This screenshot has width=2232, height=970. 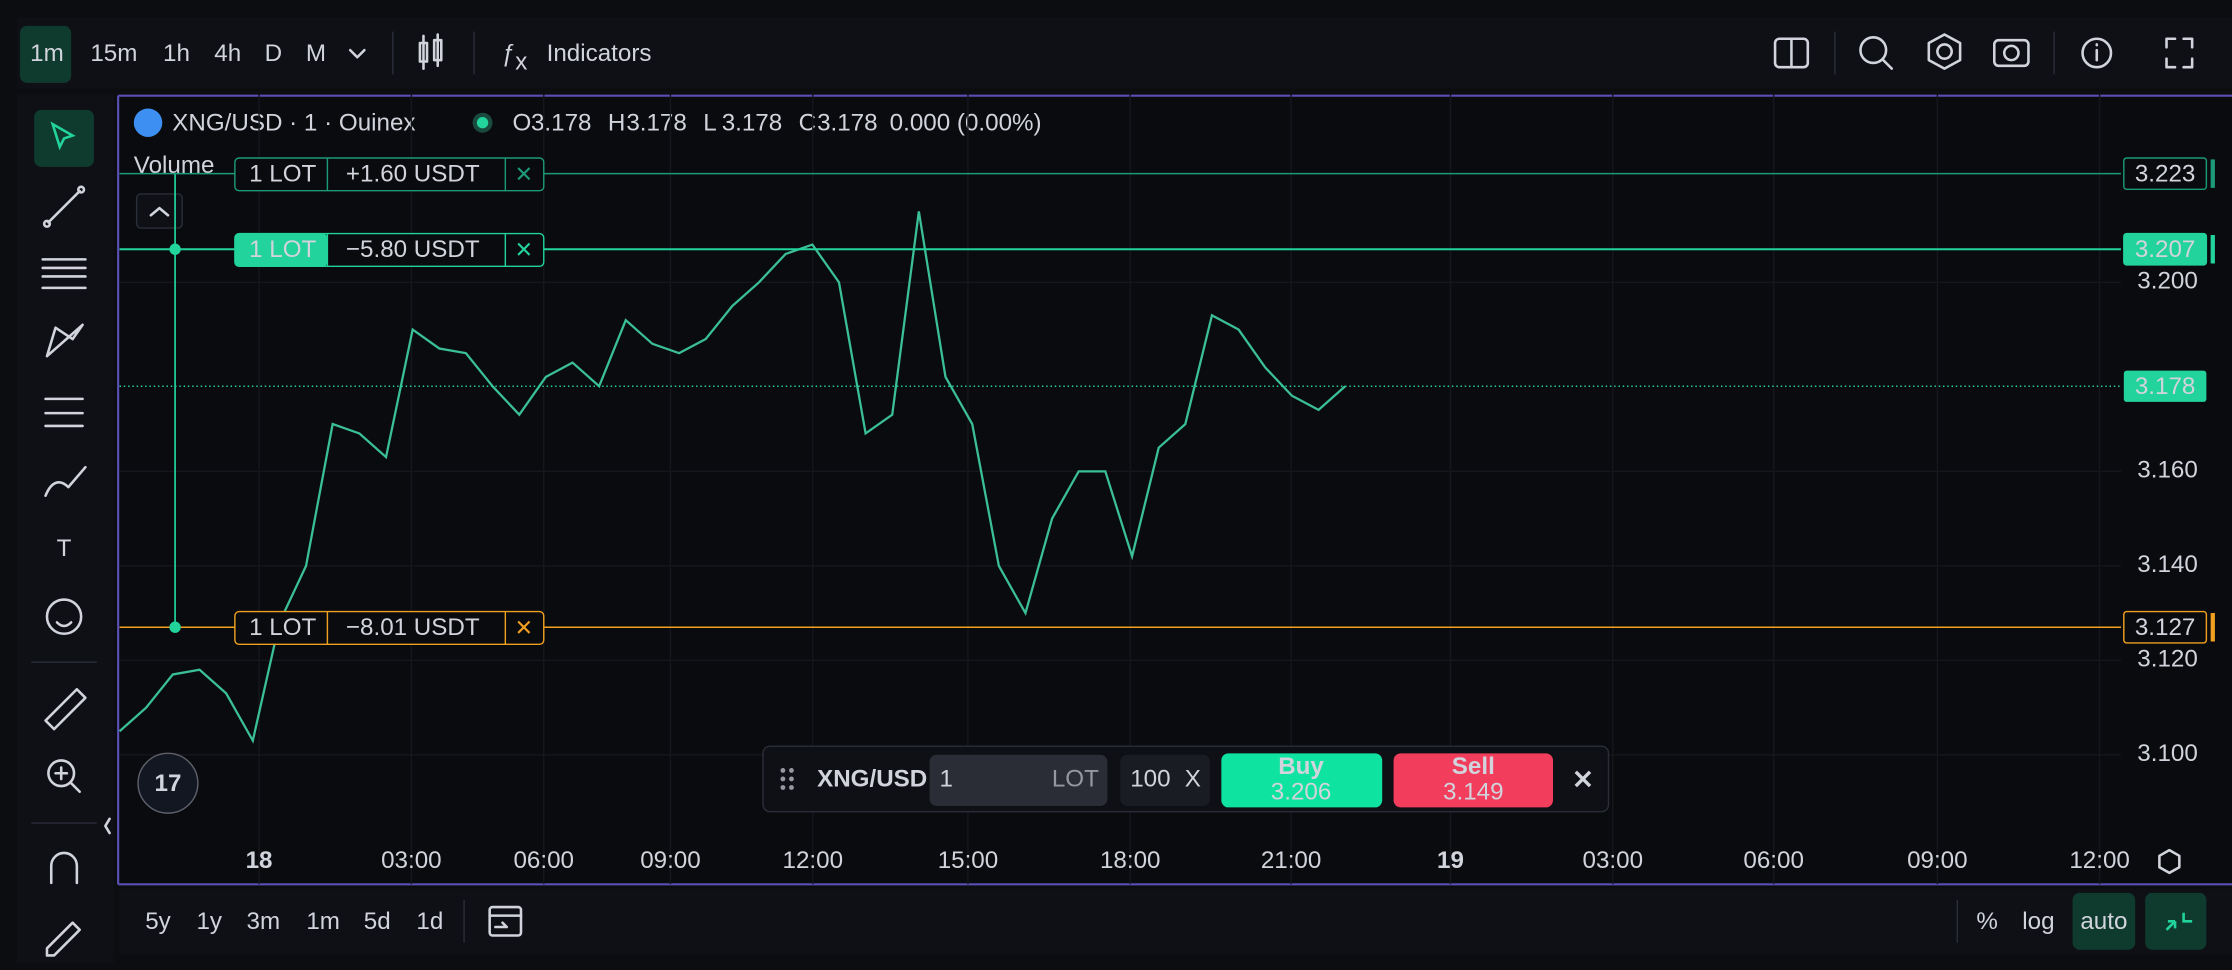 I want to click on interval-button: 1h, so click(x=176, y=53).